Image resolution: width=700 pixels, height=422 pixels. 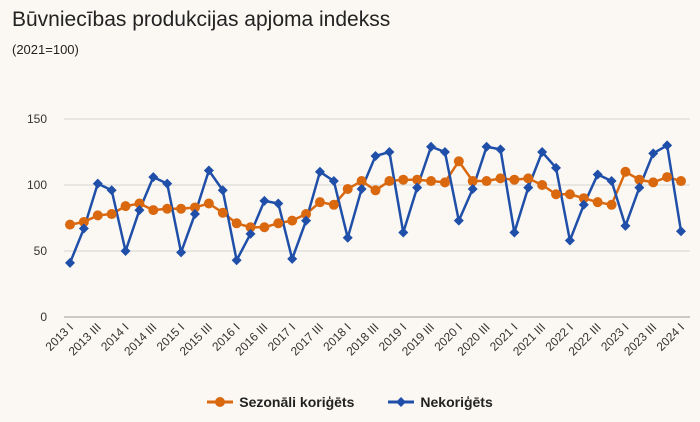 What do you see at coordinates (37, 119) in the screenshot?
I see `y-tick-label: 150` at bounding box center [37, 119].